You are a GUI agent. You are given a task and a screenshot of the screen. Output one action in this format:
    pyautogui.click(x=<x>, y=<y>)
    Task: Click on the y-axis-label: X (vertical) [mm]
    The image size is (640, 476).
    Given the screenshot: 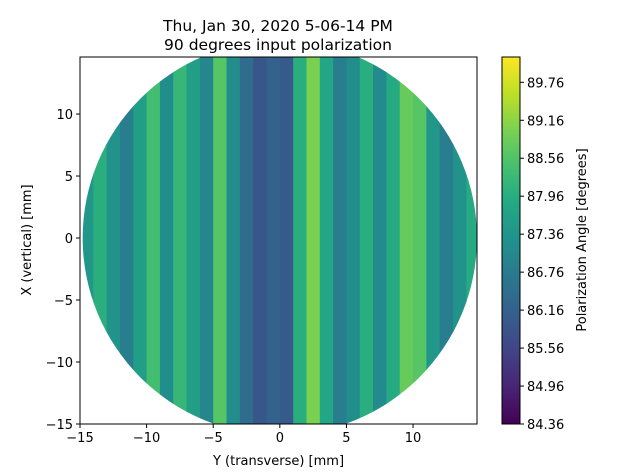 What is the action you would take?
    pyautogui.click(x=27, y=239)
    